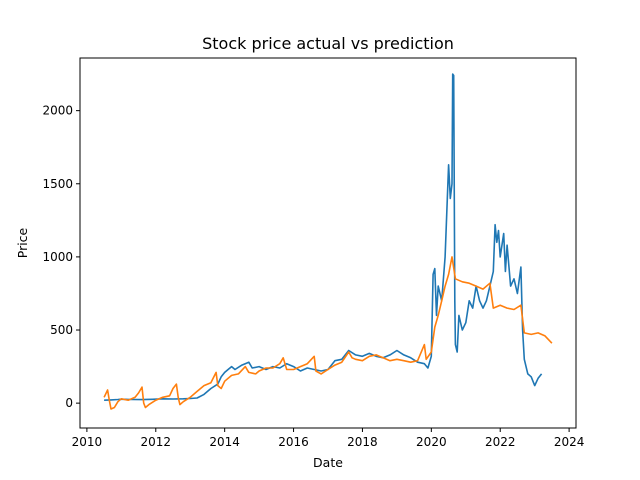 This screenshot has width=640, height=480. What do you see at coordinates (69, 403) in the screenshot?
I see `y-tick-label: 0` at bounding box center [69, 403].